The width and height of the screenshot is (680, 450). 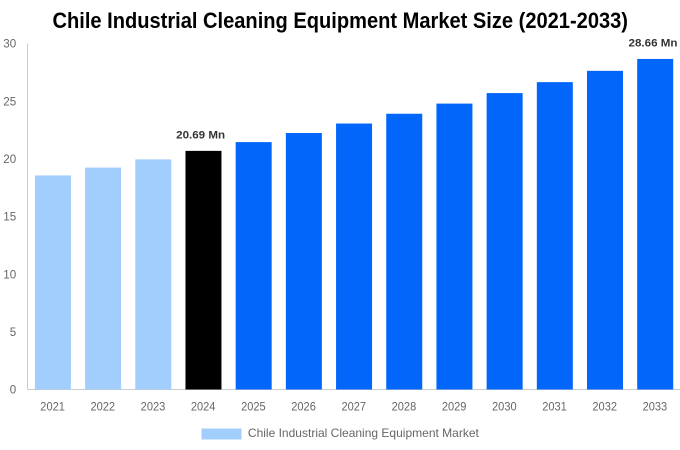 I want to click on svg-text: 15, so click(x=9, y=217).